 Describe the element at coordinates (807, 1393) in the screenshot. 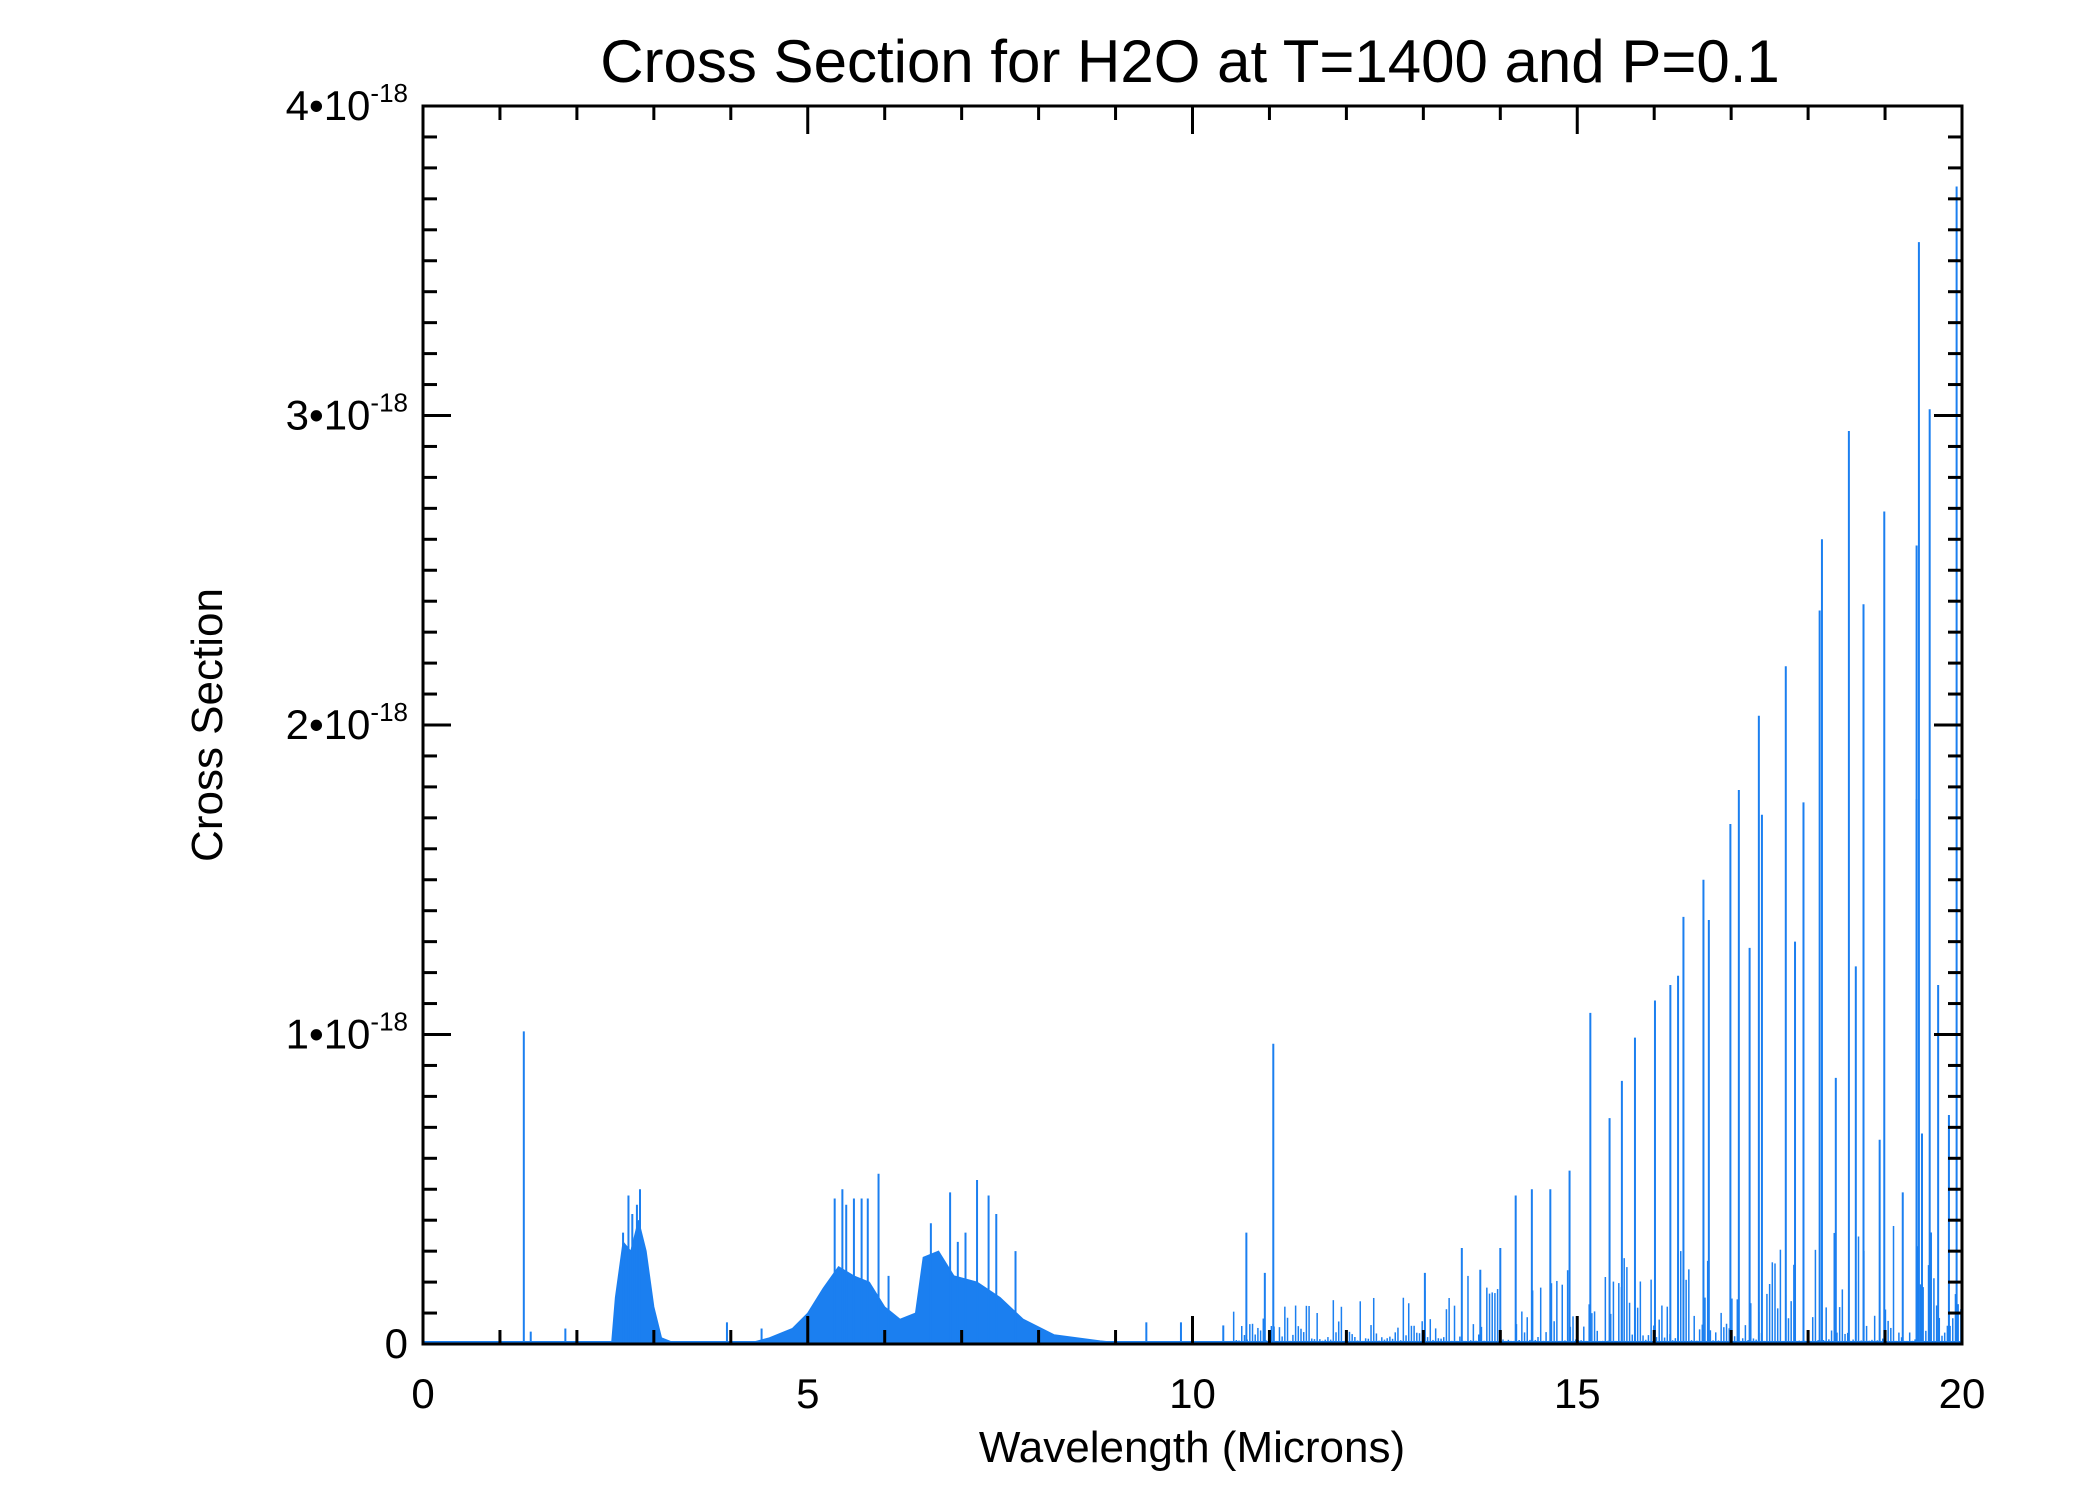

I see `x-tick-label: 5` at that location.